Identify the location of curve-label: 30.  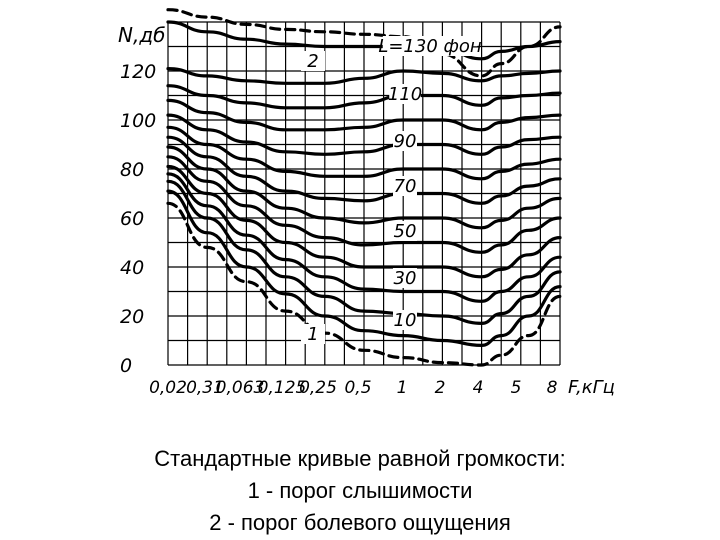
(405, 278).